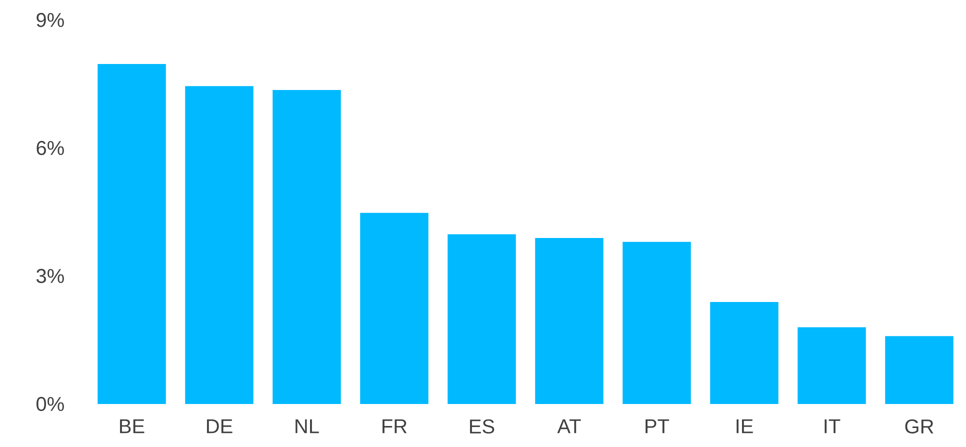  I want to click on x-tick-label: FR, so click(394, 426).